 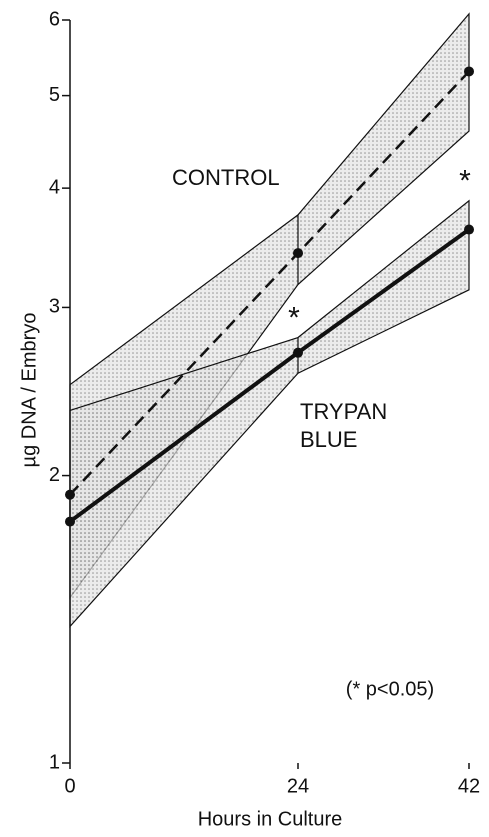 What do you see at coordinates (270, 819) in the screenshot?
I see `x-axis-label: Hours in Culture` at bounding box center [270, 819].